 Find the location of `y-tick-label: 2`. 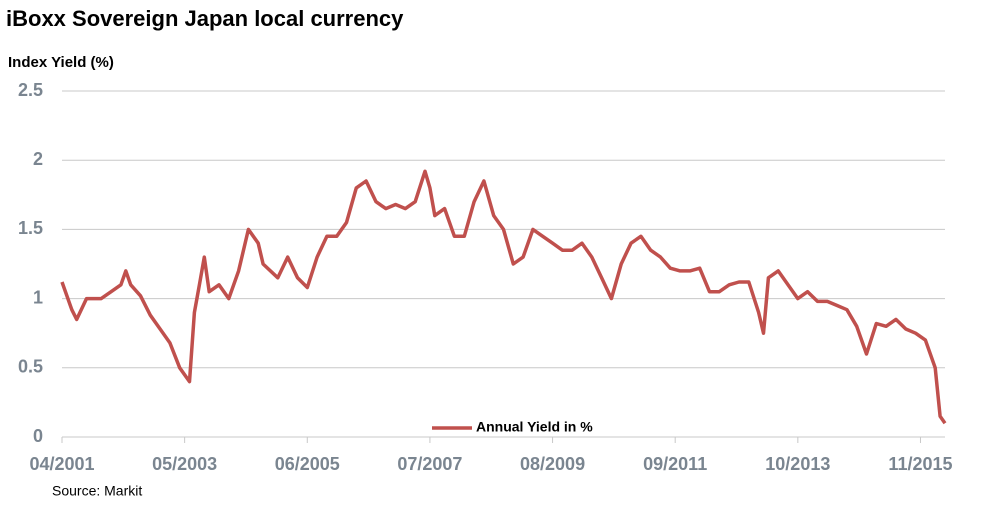

y-tick-label: 2 is located at coordinates (38, 159).